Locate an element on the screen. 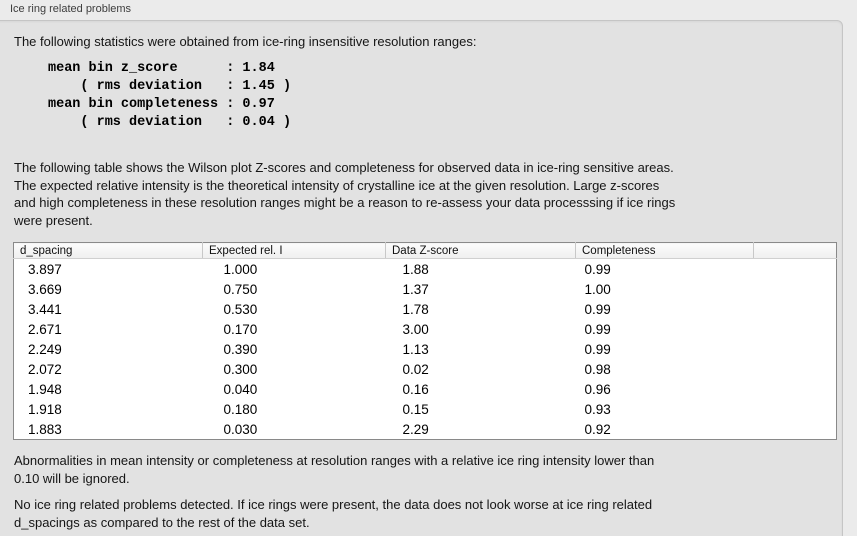 Image resolution: width=857 pixels, height=536 pixels. table-row: 2.072 0.300 0.02 0.98 is located at coordinates (425, 369).